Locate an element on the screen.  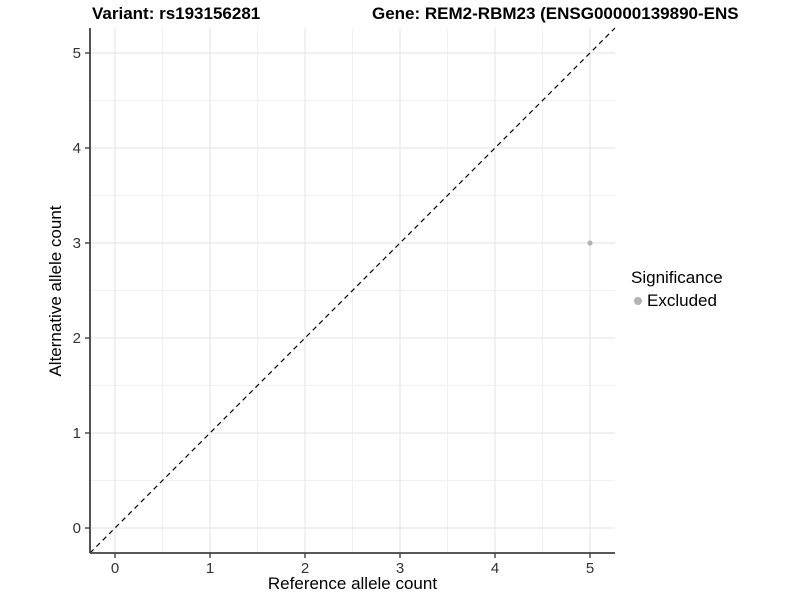
y-tick-label: 1 is located at coordinates (77, 433).